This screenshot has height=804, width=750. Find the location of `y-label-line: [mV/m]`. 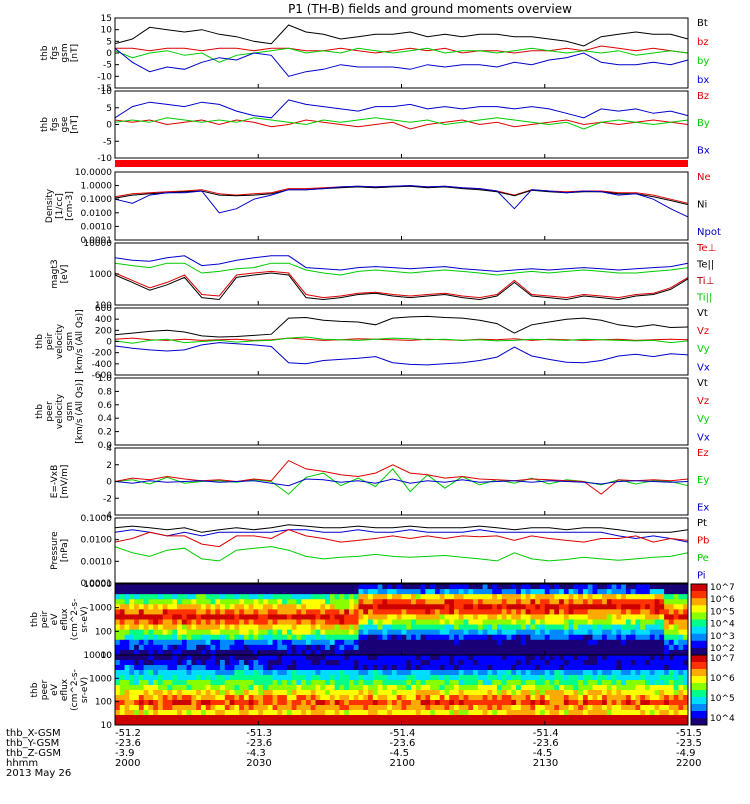

y-label-line: [mV/m] is located at coordinates (65, 482).